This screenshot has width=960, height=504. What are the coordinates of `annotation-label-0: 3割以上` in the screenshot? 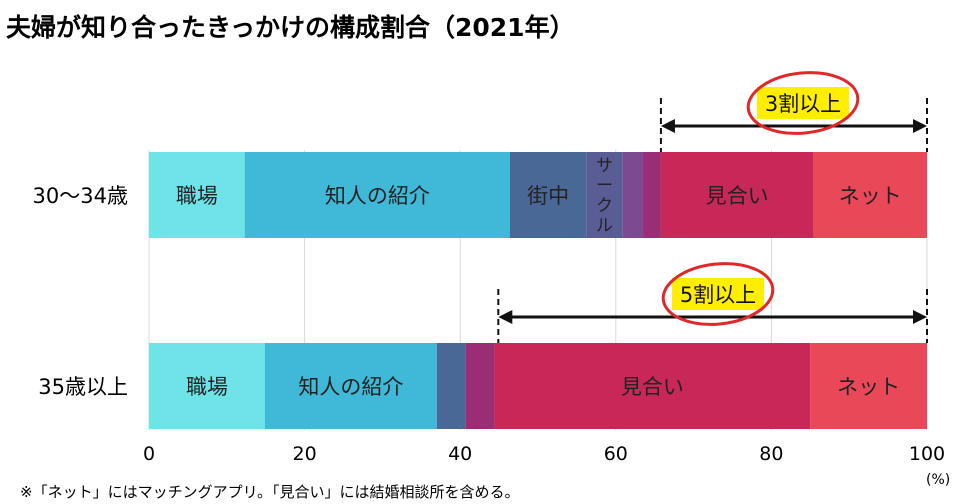 It's located at (803, 104).